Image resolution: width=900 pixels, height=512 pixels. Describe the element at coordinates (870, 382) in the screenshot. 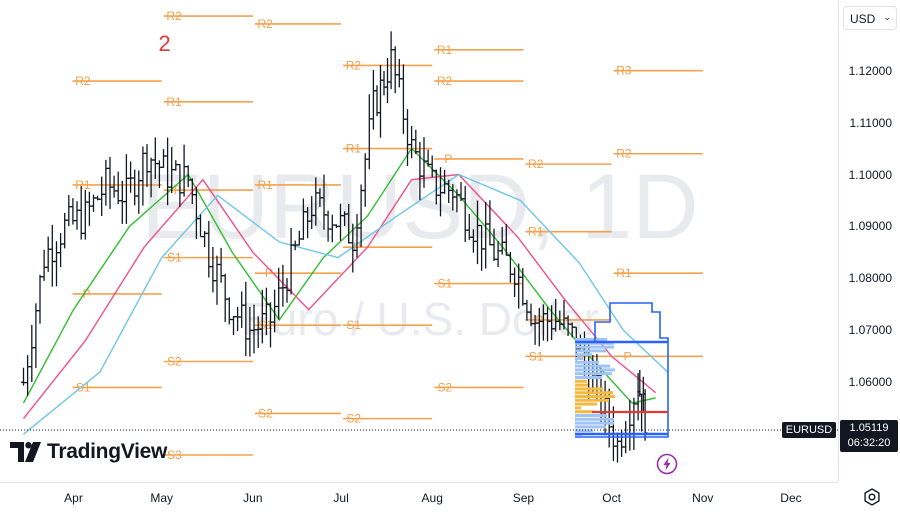

I see `price-tick-label: 1.06000` at that location.